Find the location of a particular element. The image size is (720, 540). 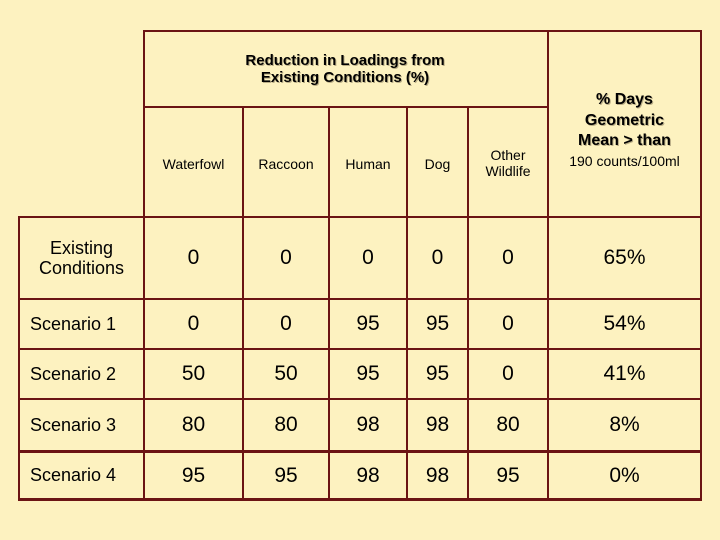

row-label-scenario-4: Scenario 4 is located at coordinates (73, 475).